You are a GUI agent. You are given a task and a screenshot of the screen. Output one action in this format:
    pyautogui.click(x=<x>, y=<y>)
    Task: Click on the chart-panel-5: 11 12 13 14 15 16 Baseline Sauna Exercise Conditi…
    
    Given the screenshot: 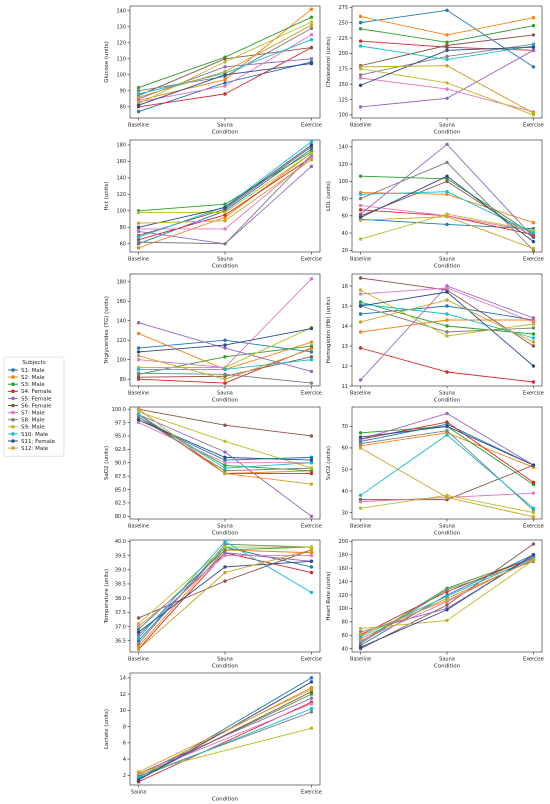 What is the action you would take?
    pyautogui.click(x=435, y=338)
    